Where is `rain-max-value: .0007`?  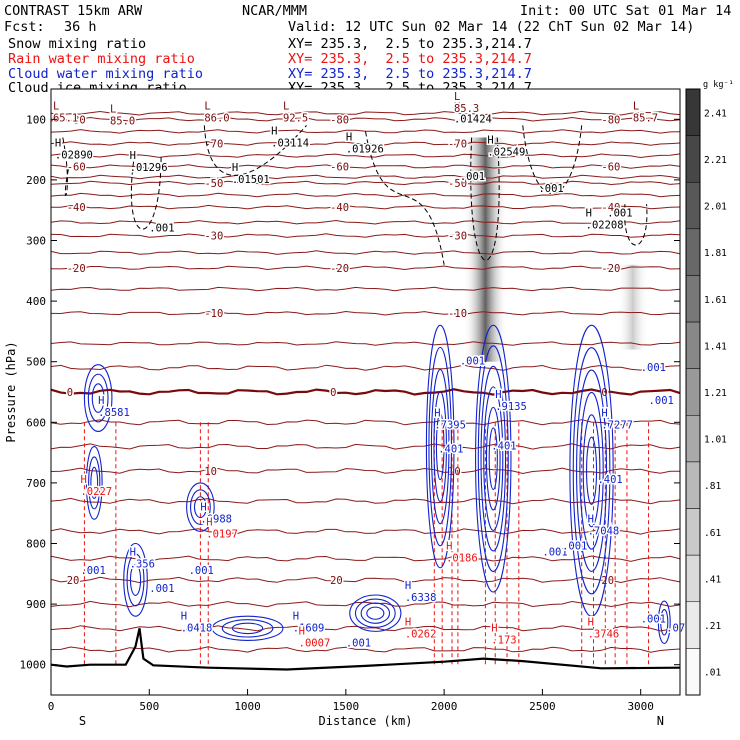
rain-max-value: .0007 is located at coordinates (315, 644).